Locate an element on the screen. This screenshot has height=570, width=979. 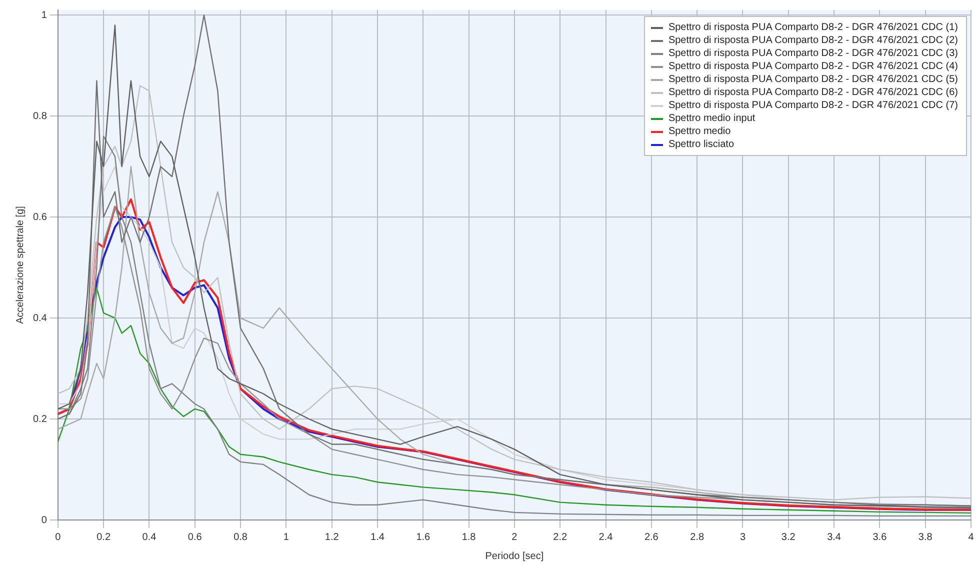
x-tick-label: 0.6 is located at coordinates (195, 537).